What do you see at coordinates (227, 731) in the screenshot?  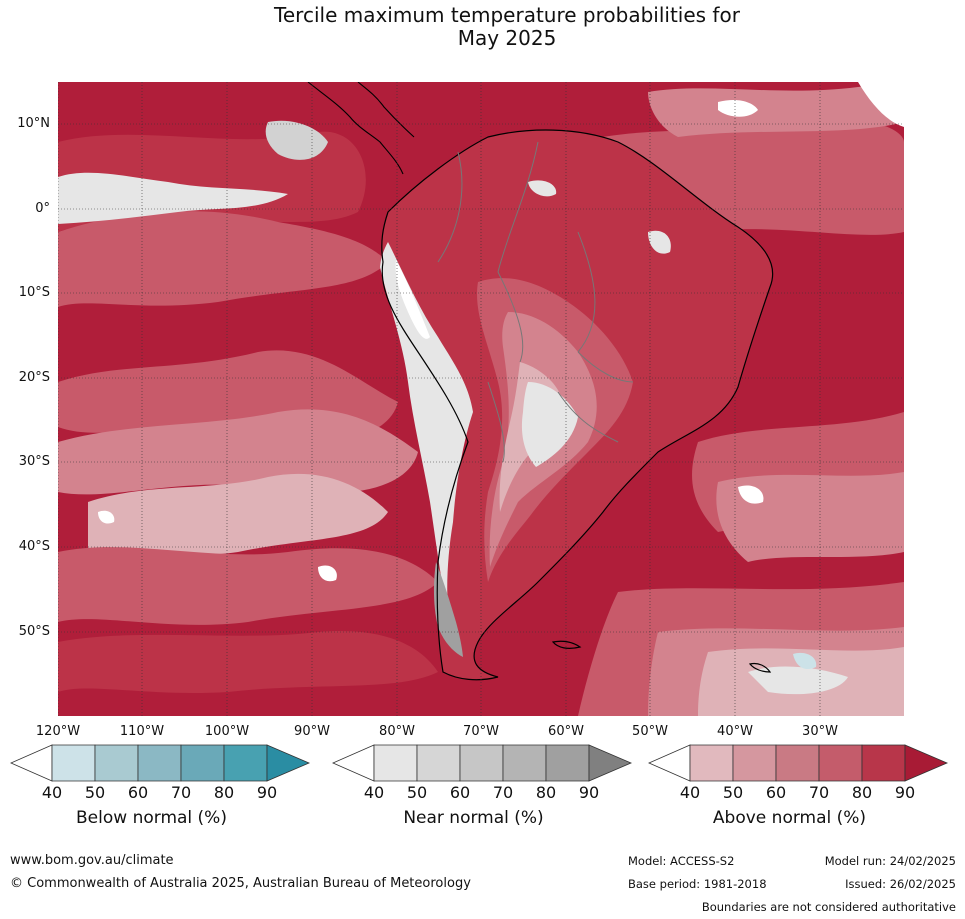 I see `longitude-label: 100°W` at bounding box center [227, 731].